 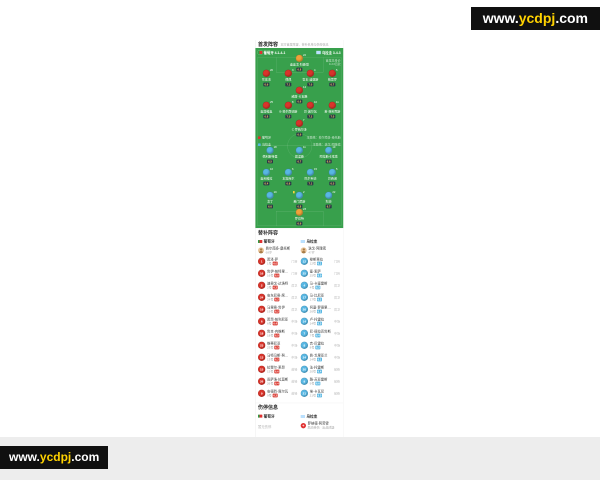 I want to click on bench-row: 13 马特乌斯·努内斯 13号 6.2 中场, so click(x=277, y=357).